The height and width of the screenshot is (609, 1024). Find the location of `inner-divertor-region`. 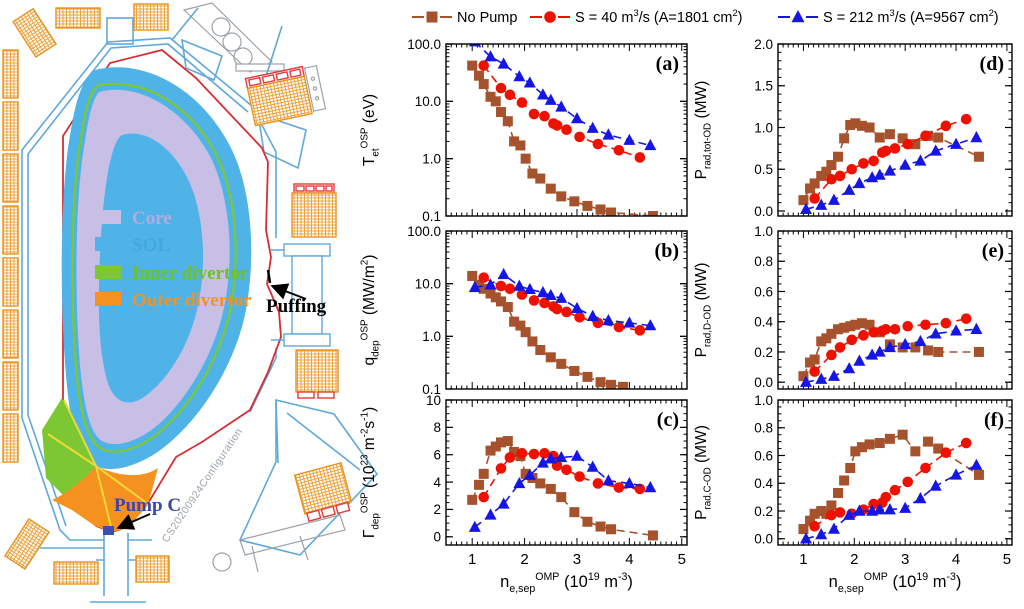

inner-divertor-region is located at coordinates (69, 450).